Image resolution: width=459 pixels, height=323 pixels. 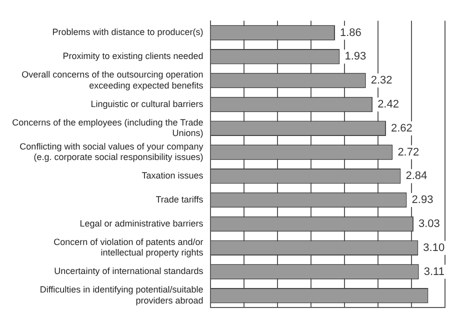 I want to click on data-label: 3.11, so click(x=434, y=272).